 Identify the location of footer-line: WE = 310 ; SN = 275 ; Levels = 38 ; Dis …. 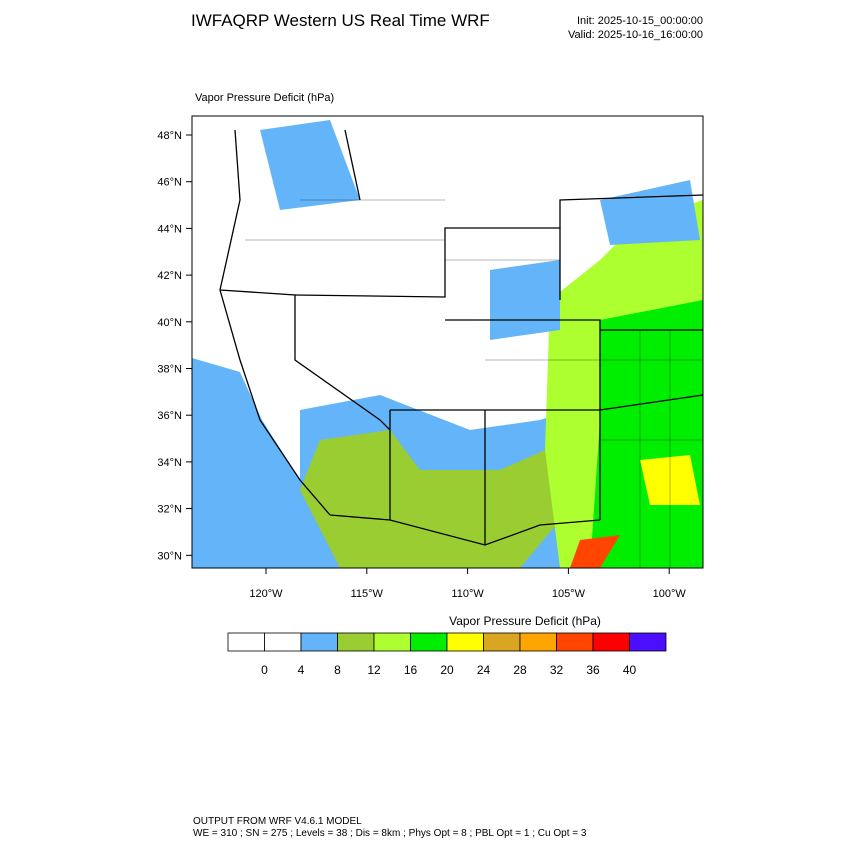
(390, 833).